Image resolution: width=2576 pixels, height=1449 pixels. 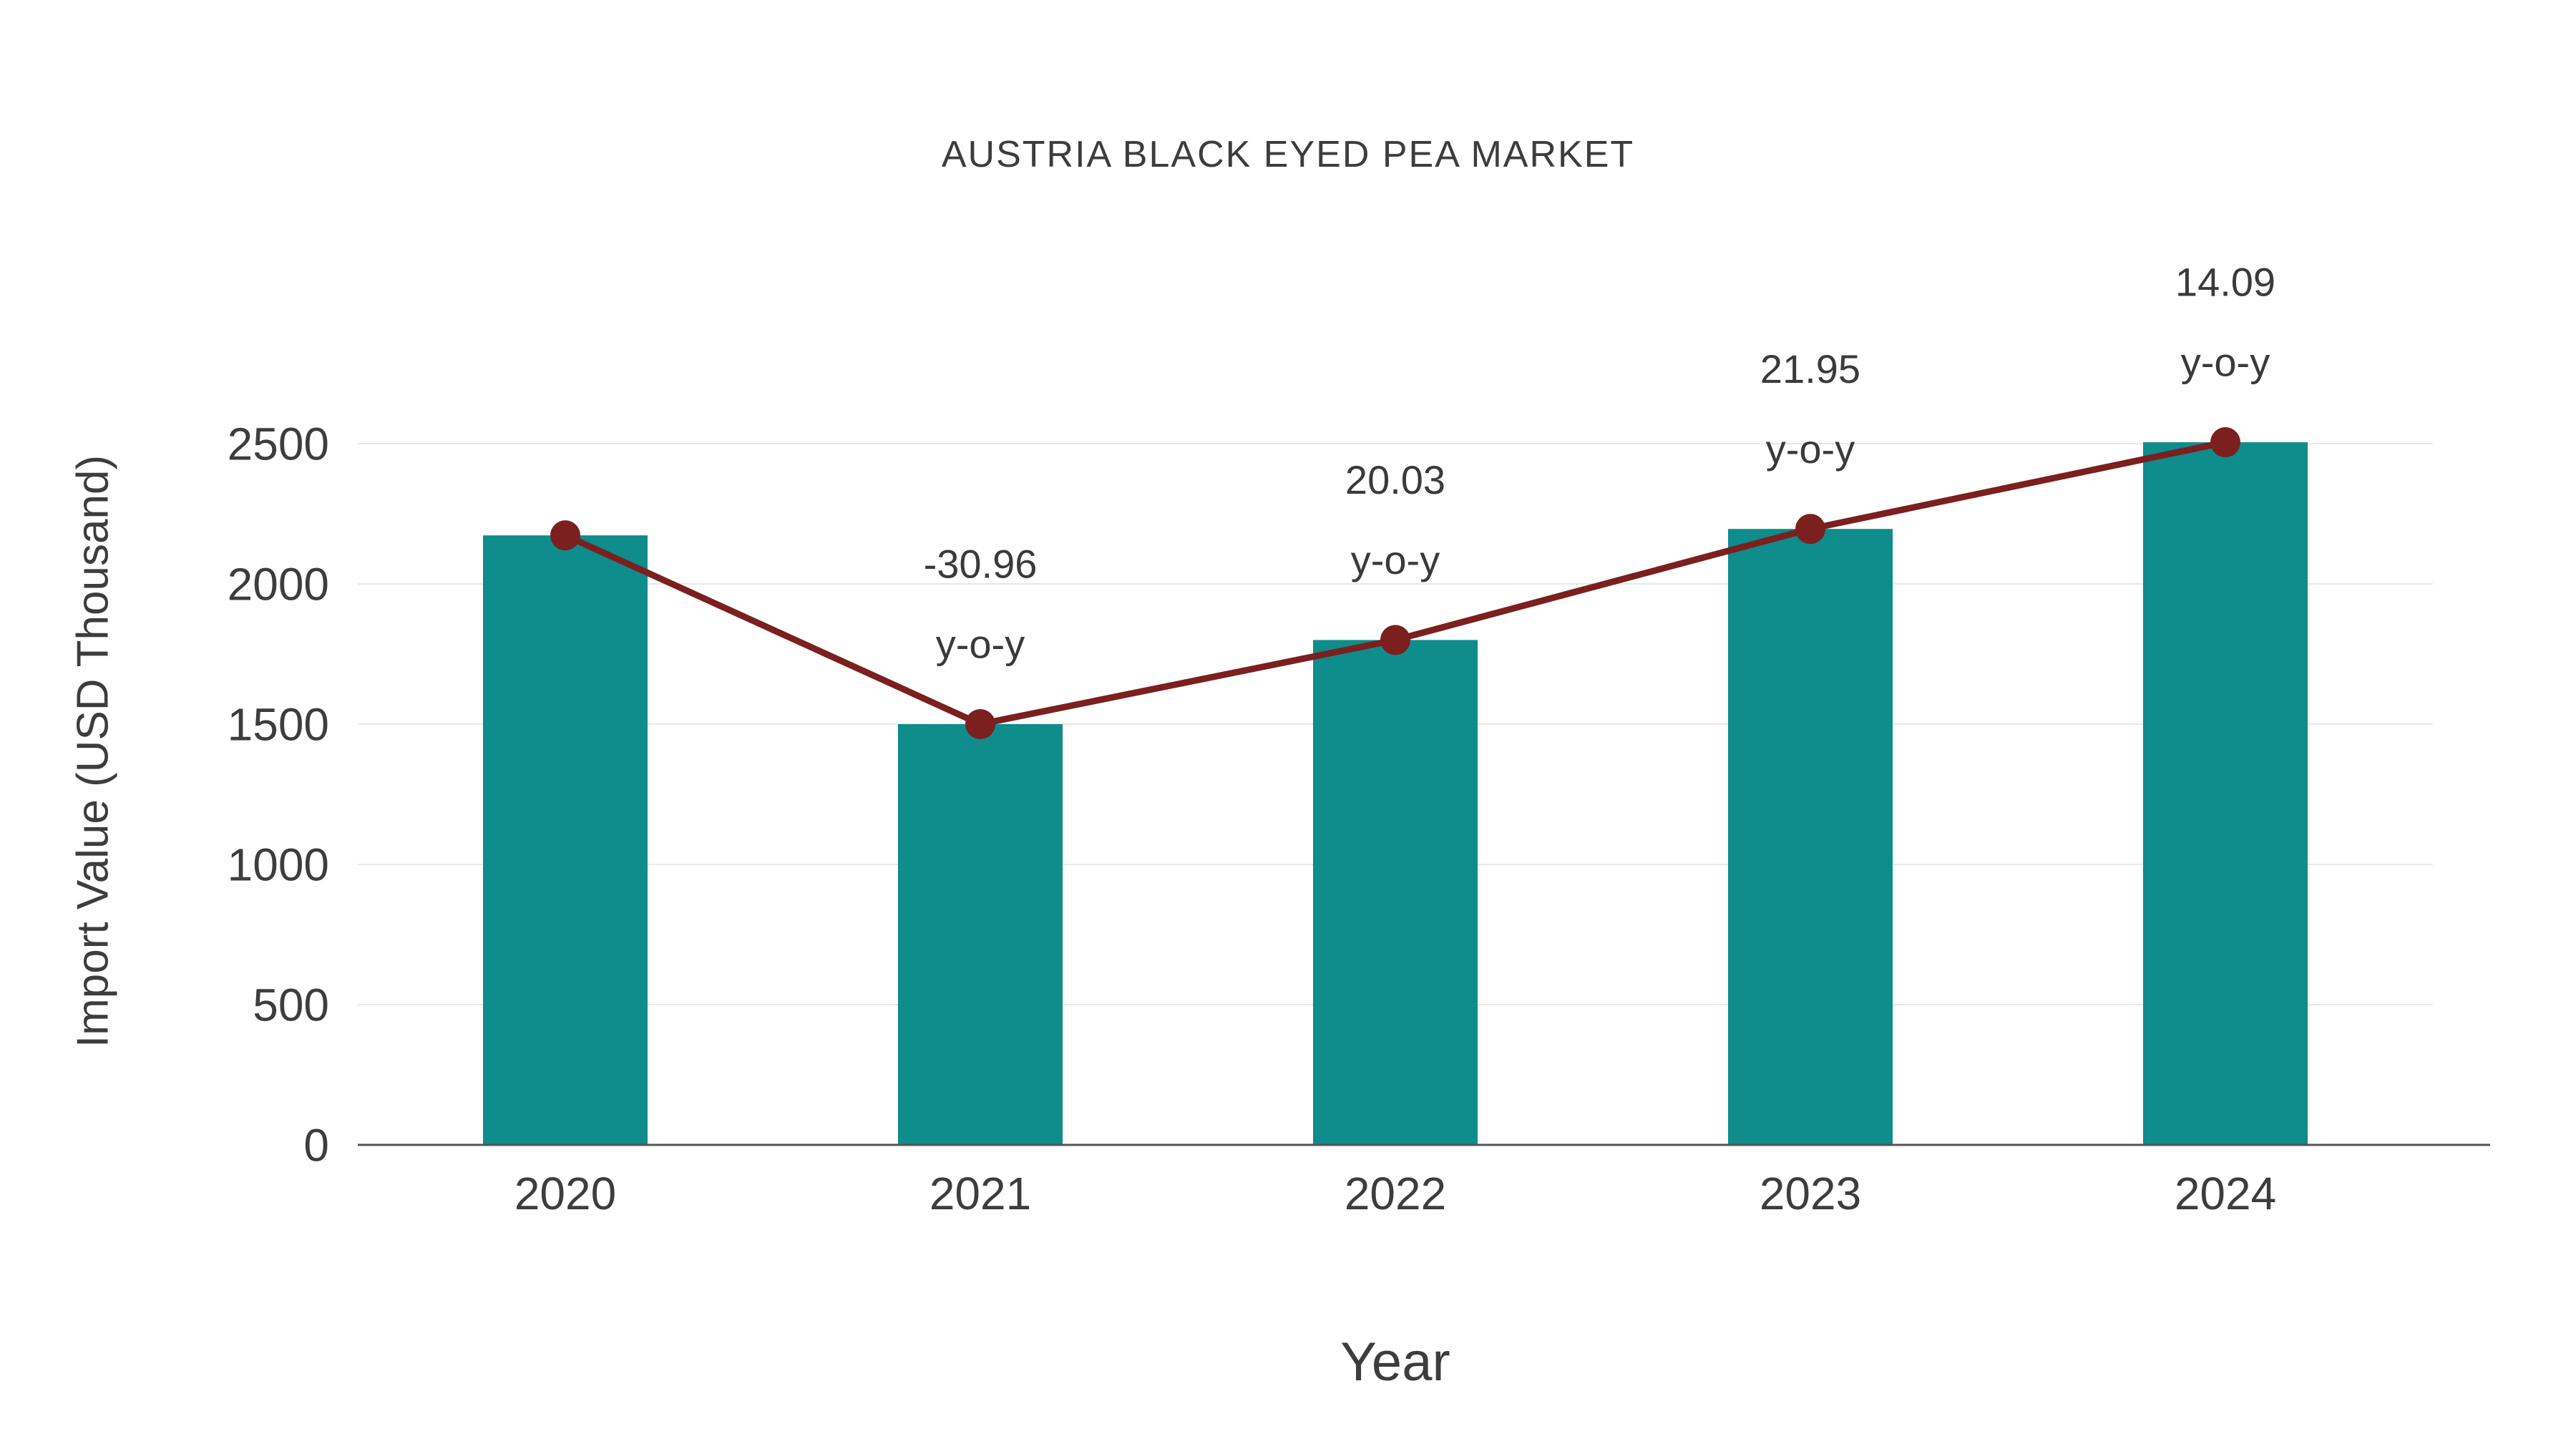 I want to click on yoy-marker-2021, so click(x=980, y=724).